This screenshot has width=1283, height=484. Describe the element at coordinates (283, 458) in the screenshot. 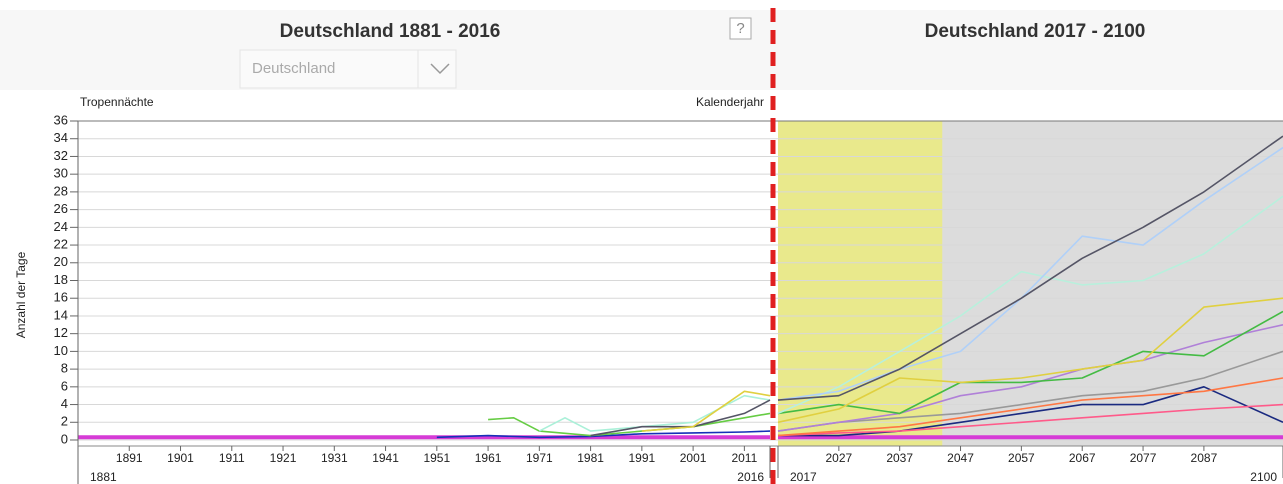

I see `x-tick-label: 1921` at that location.